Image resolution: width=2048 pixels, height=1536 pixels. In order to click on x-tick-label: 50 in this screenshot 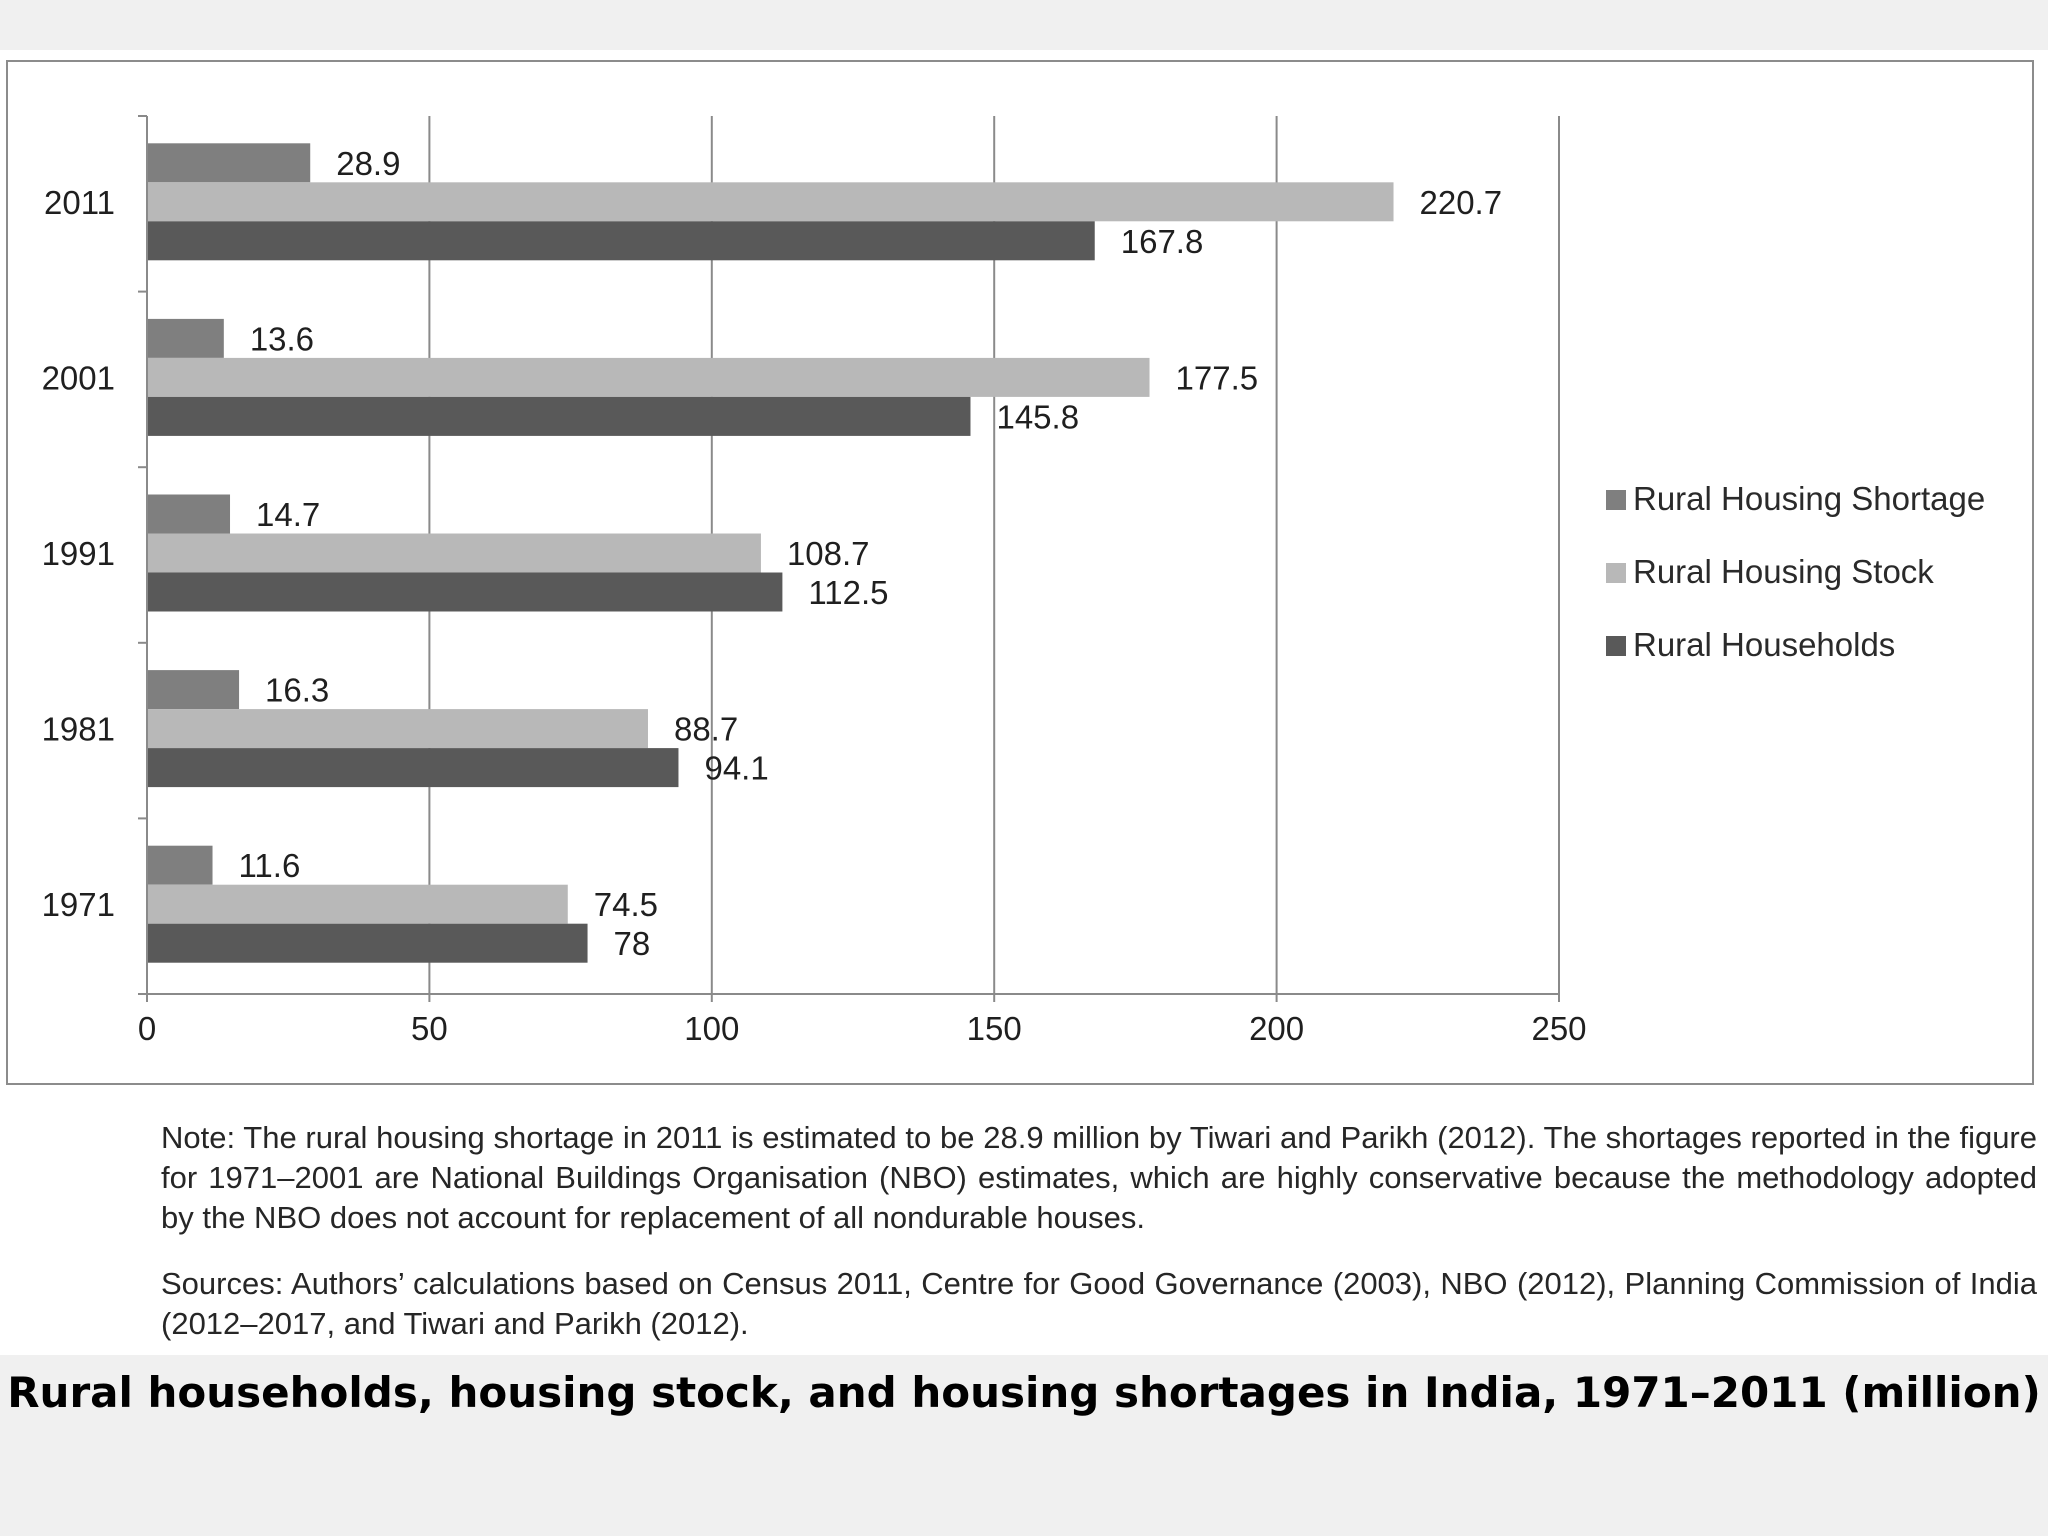, I will do `click(429, 1028)`.